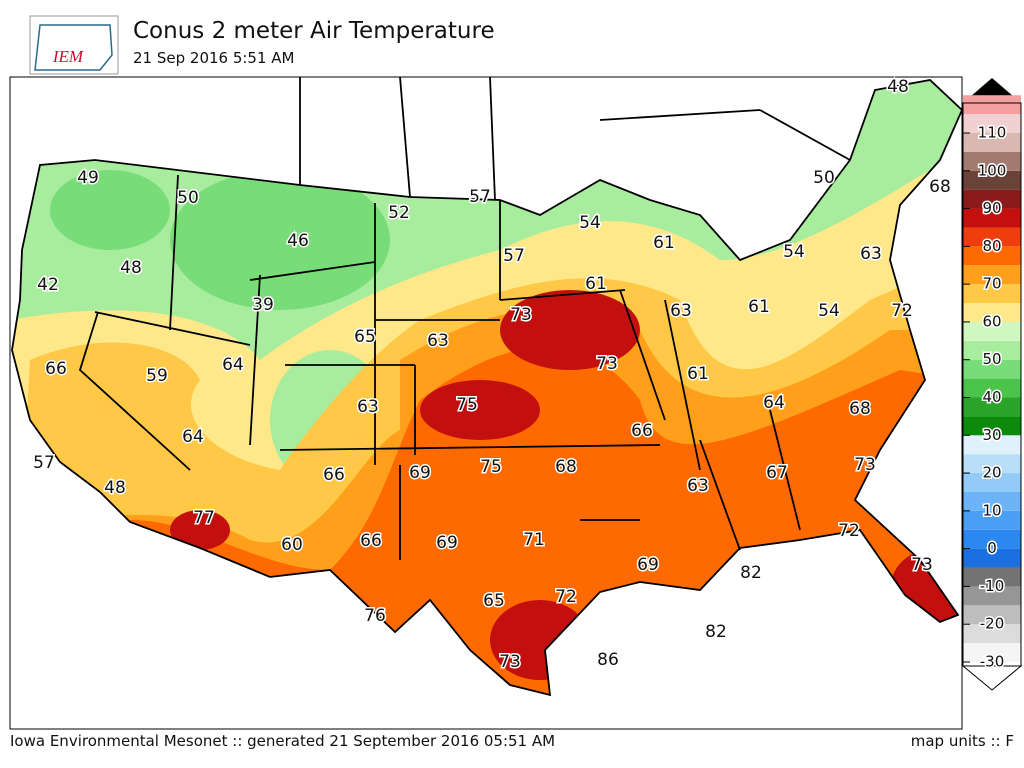 The height and width of the screenshot is (768, 1024). I want to click on colorbar-tick-label: 30, so click(991, 435).